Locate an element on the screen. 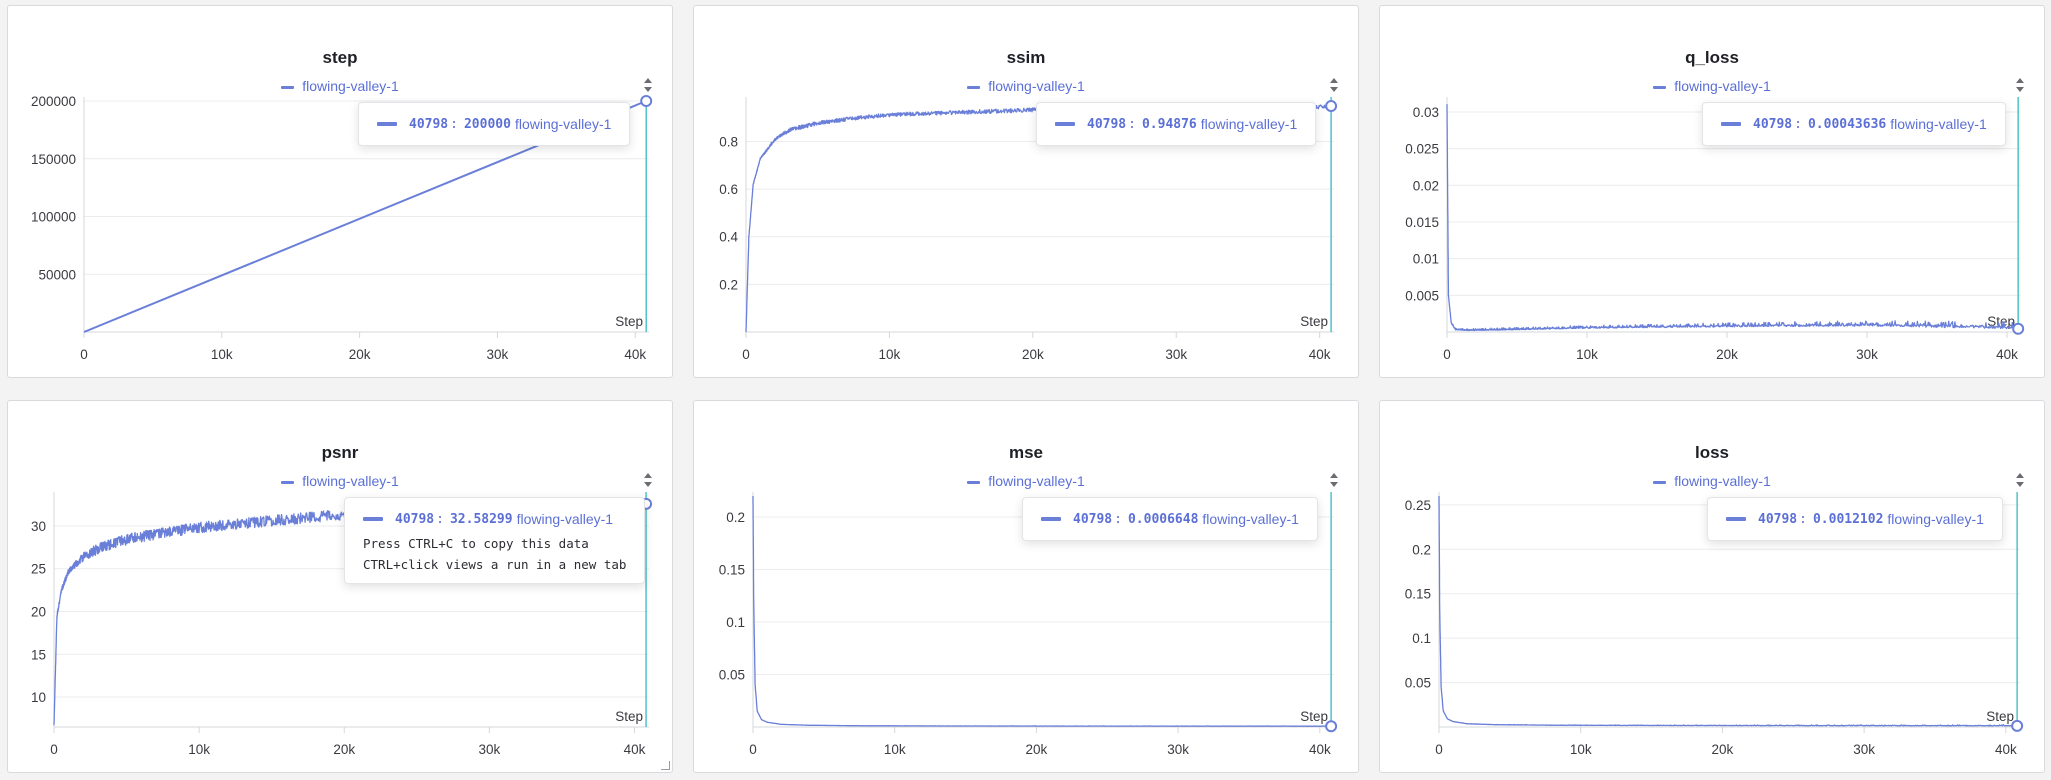 The height and width of the screenshot is (780, 2051). tooltip-value: 0.0012102 is located at coordinates (1848, 519).